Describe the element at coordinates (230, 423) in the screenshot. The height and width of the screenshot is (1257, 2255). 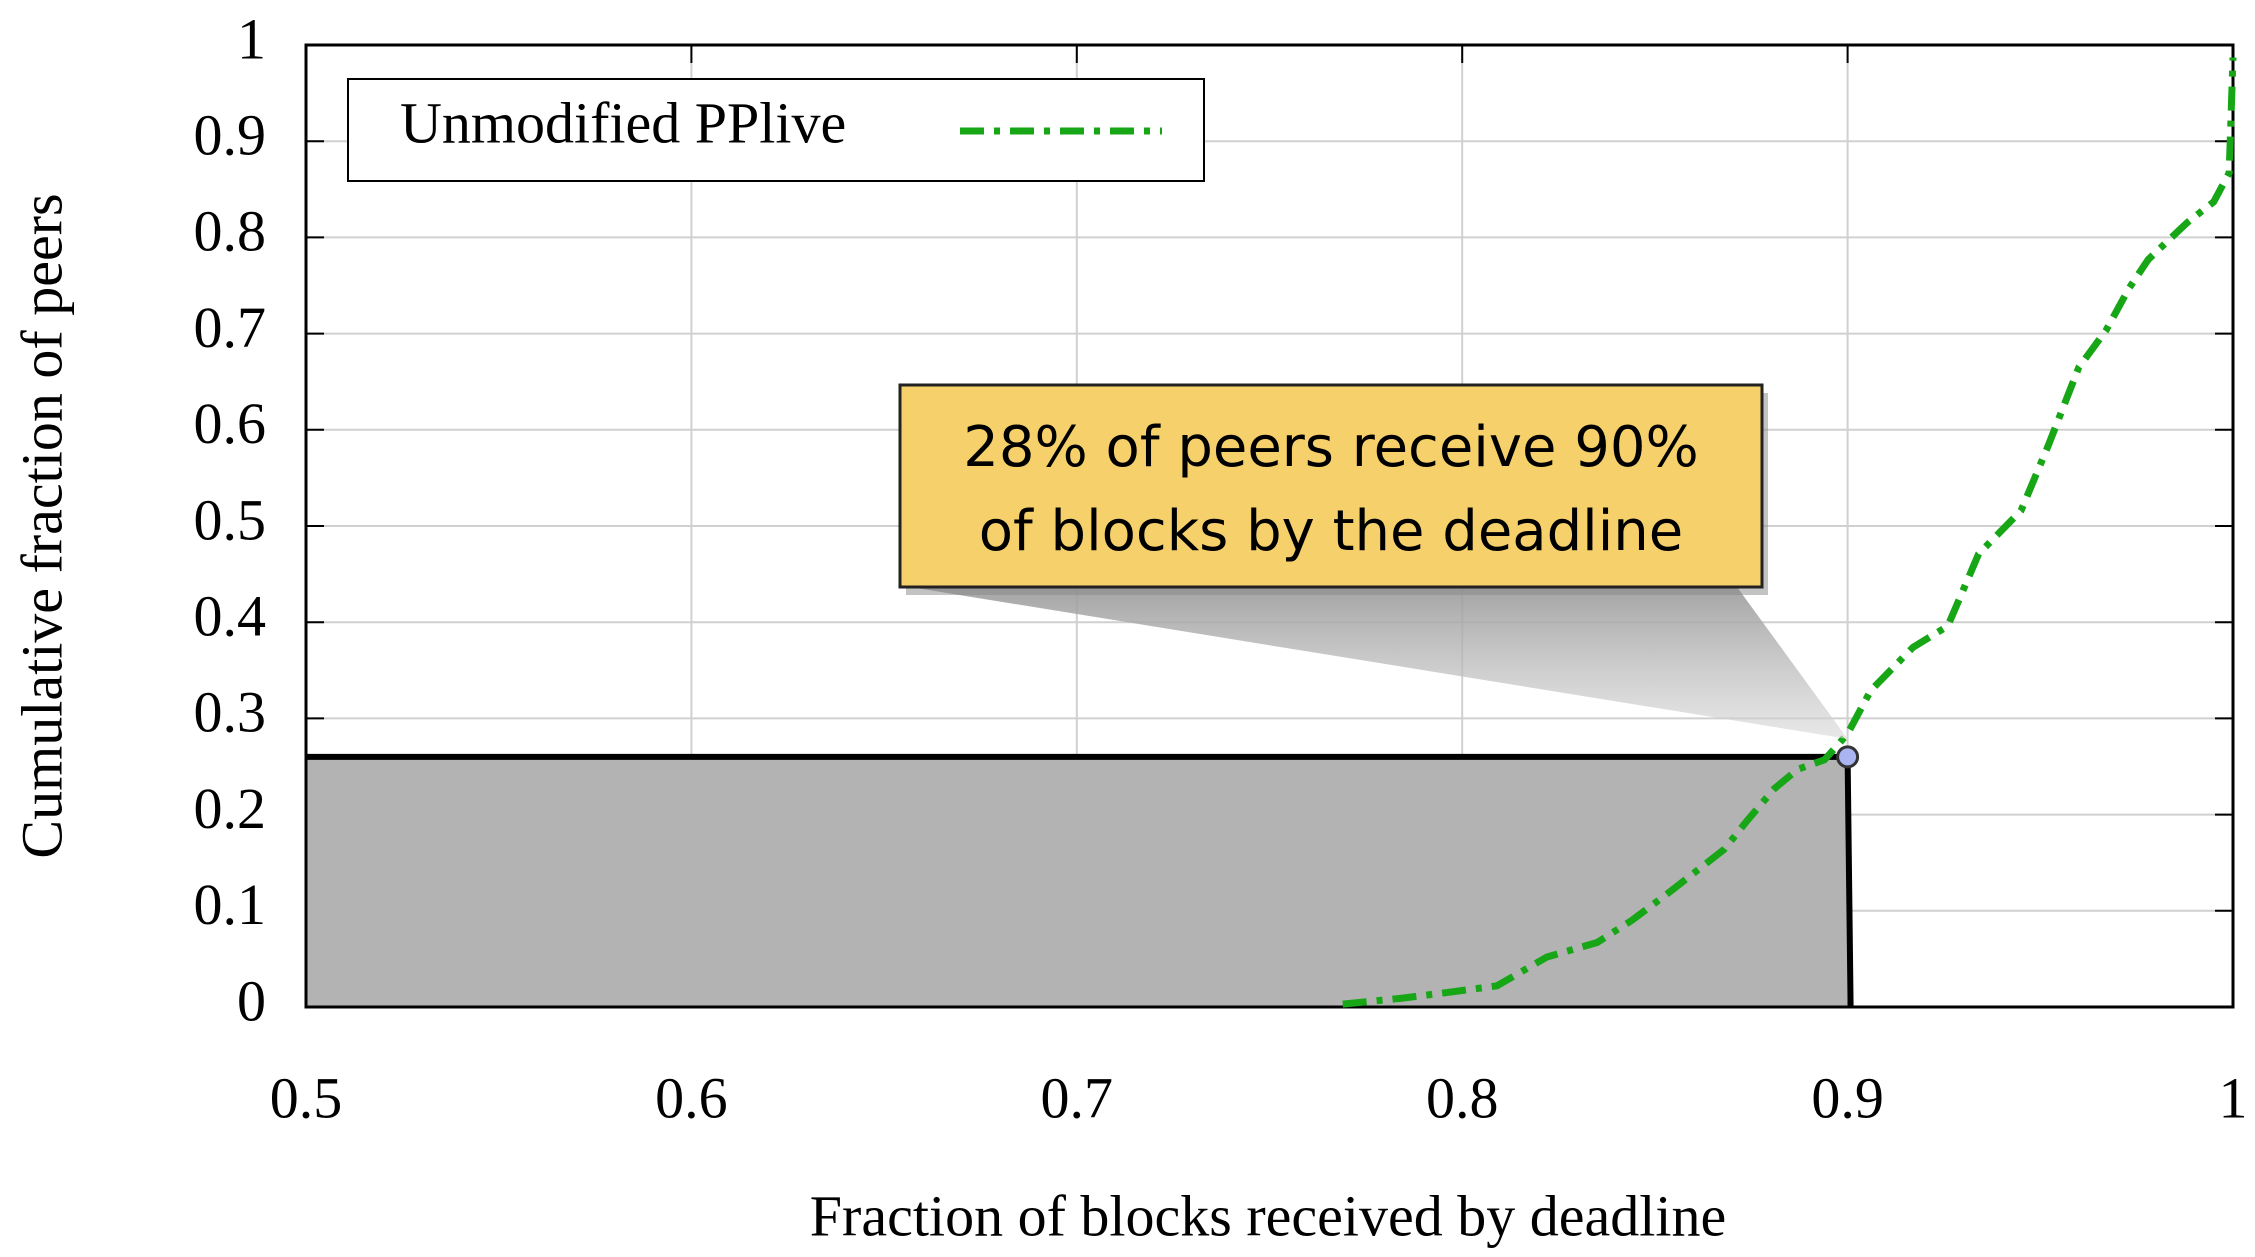
I see `y-tick-label: 0.6` at that location.